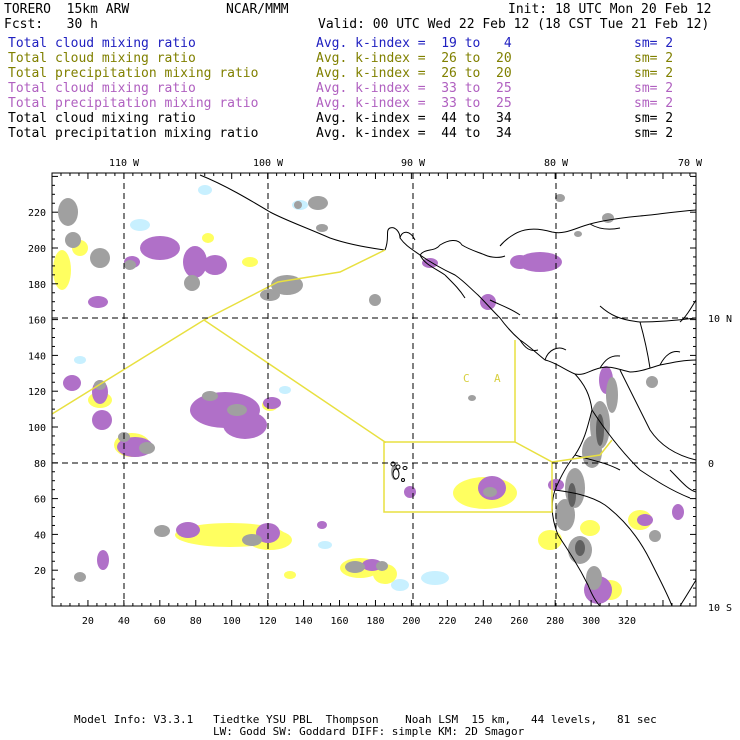  Describe the element at coordinates (160, 621) in the screenshot. I see `bottom-grid-label: 60` at that location.